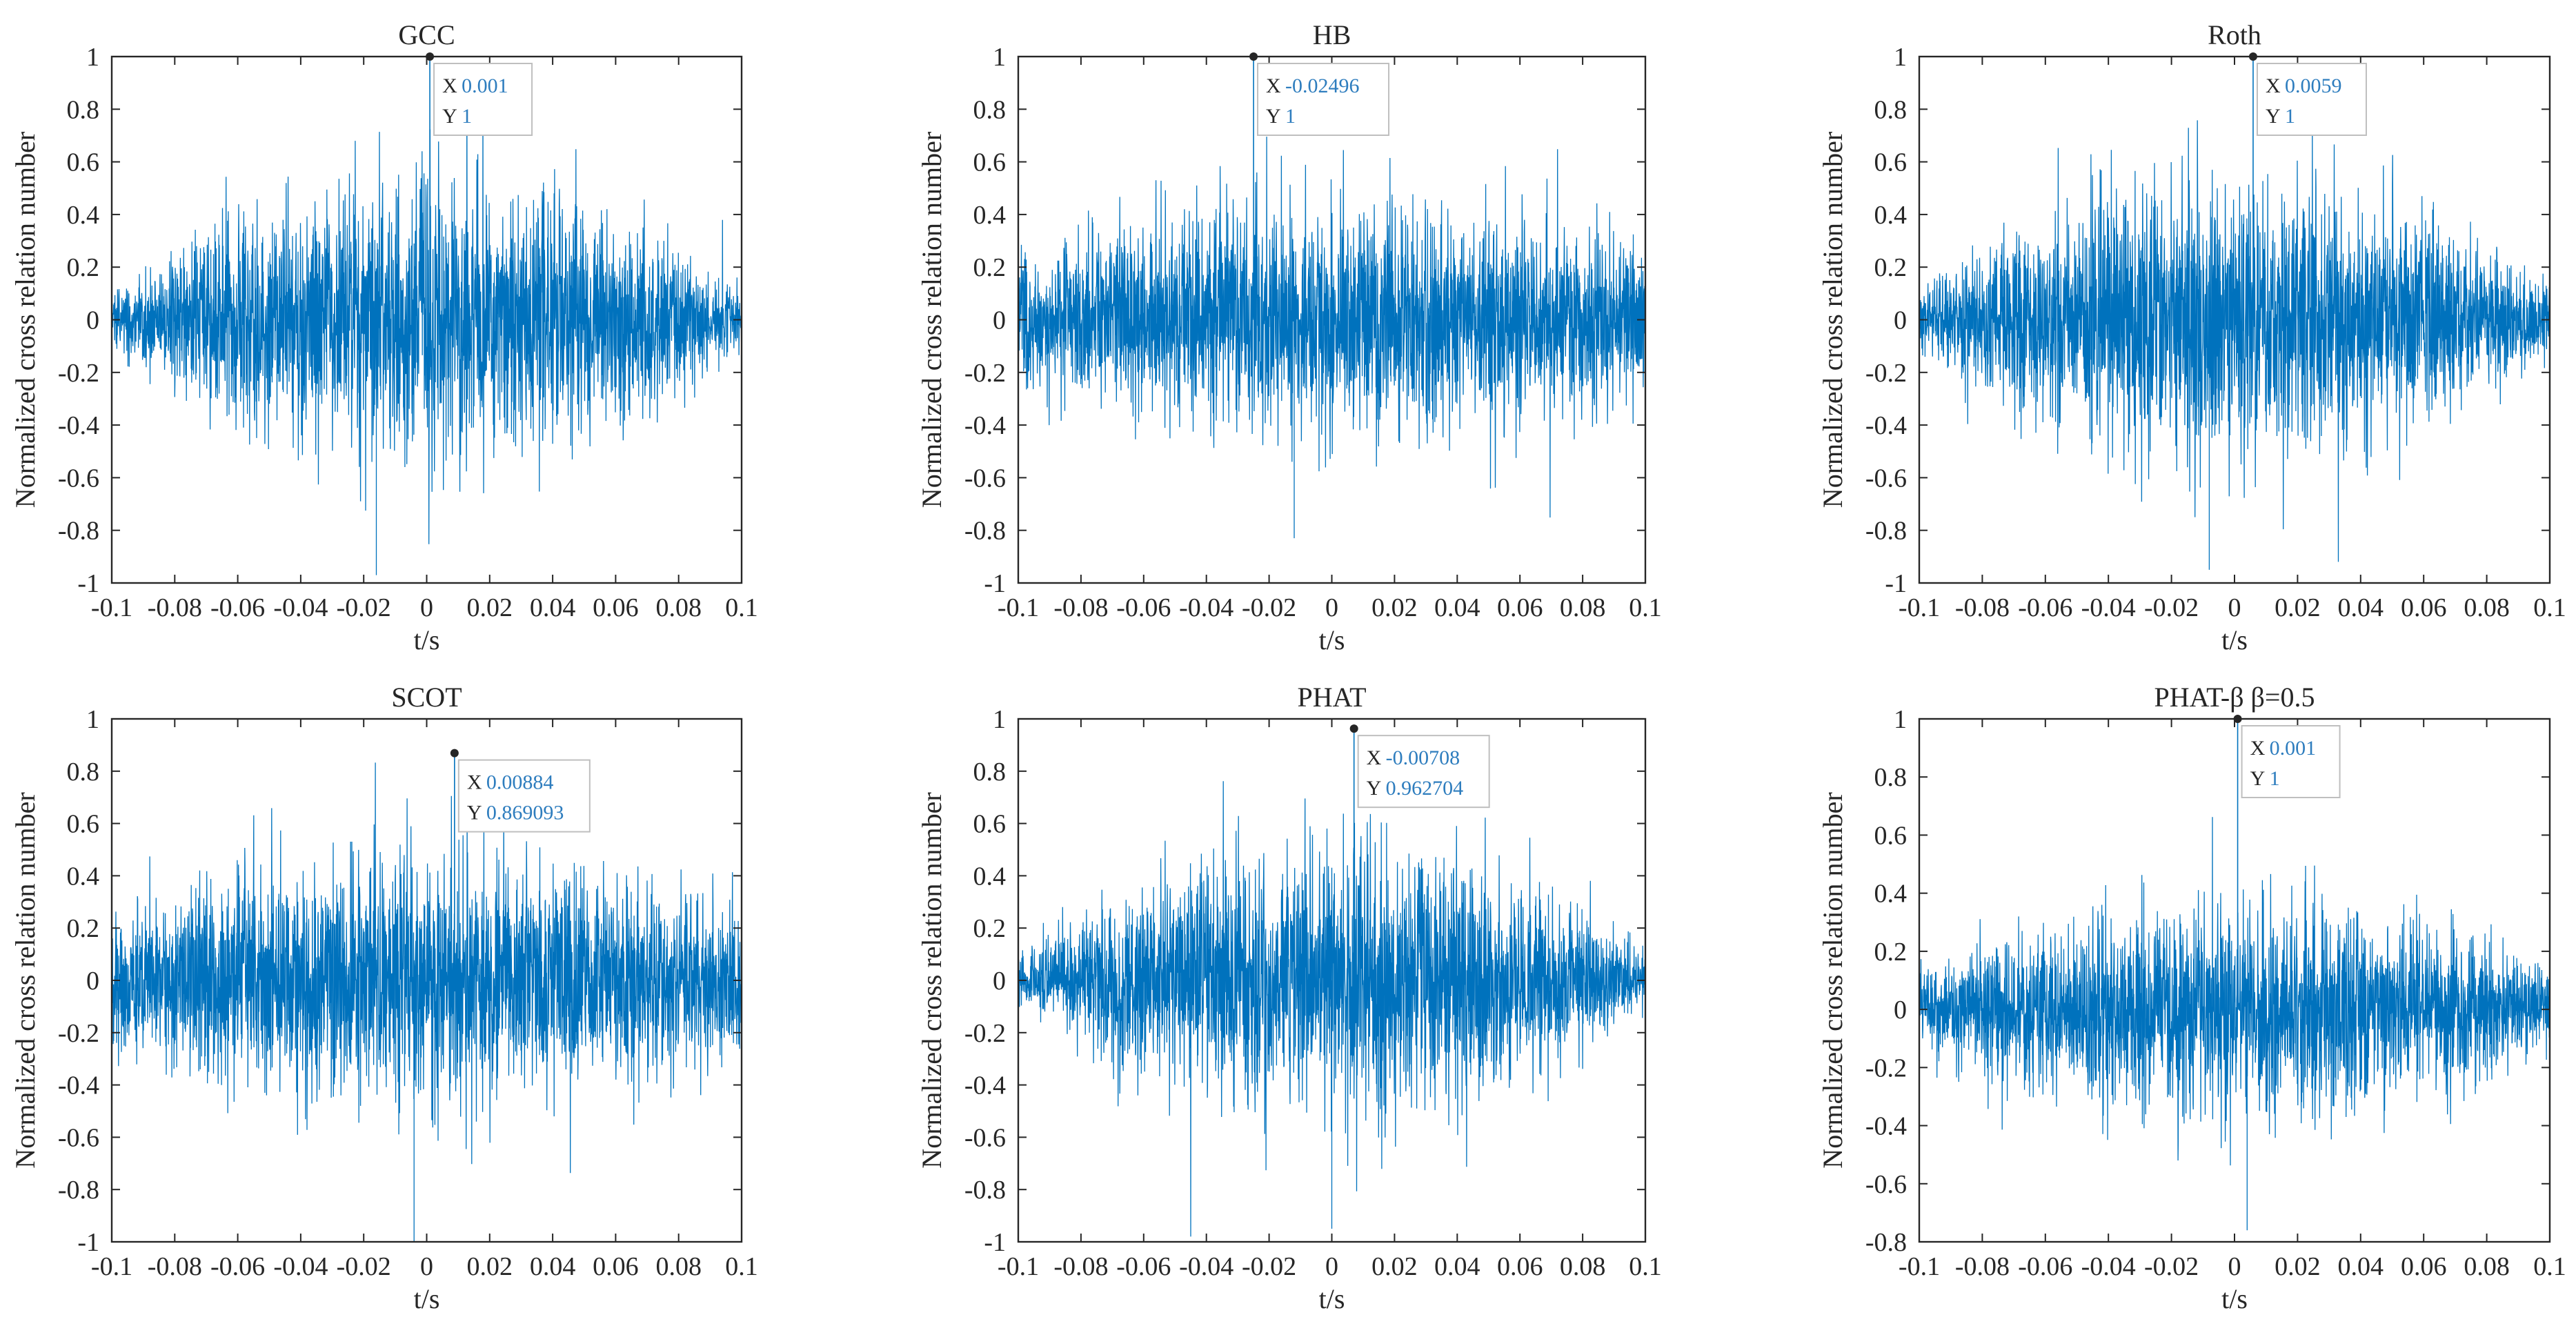 The height and width of the screenshot is (1326, 2576). What do you see at coordinates (1331, 697) in the screenshot?
I see `chart-title: PHAT` at bounding box center [1331, 697].